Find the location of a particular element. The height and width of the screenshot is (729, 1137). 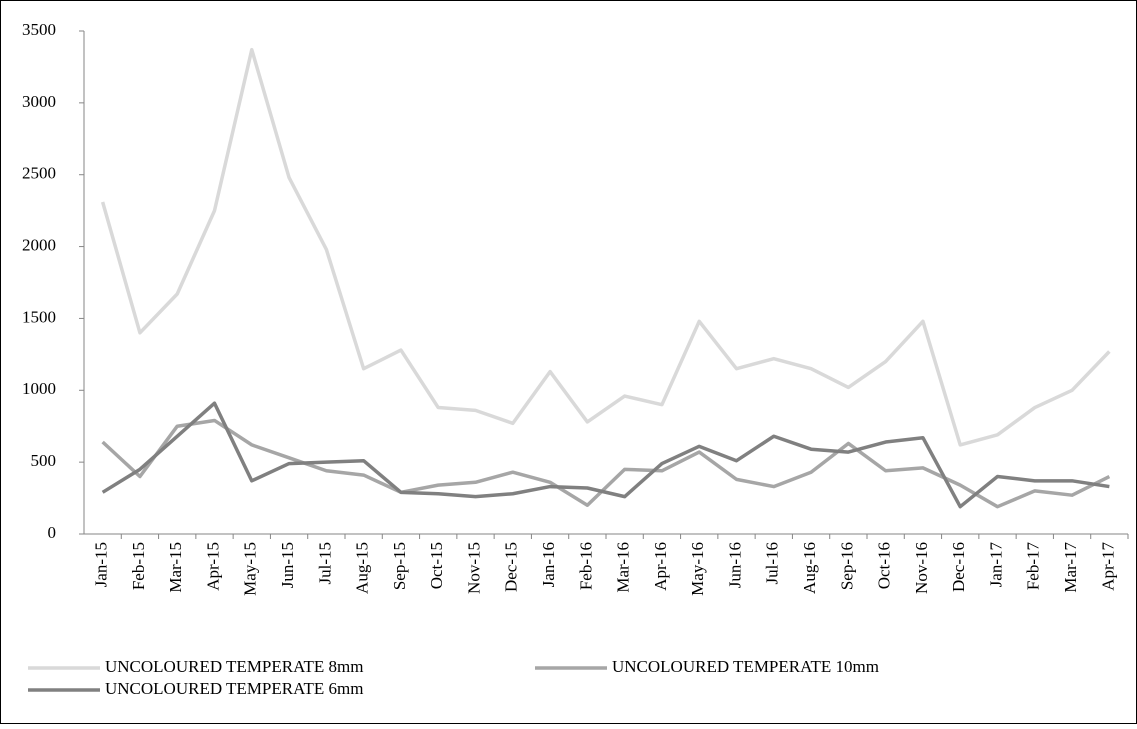

x-tick-label: Aug-15 is located at coordinates (362, 568).